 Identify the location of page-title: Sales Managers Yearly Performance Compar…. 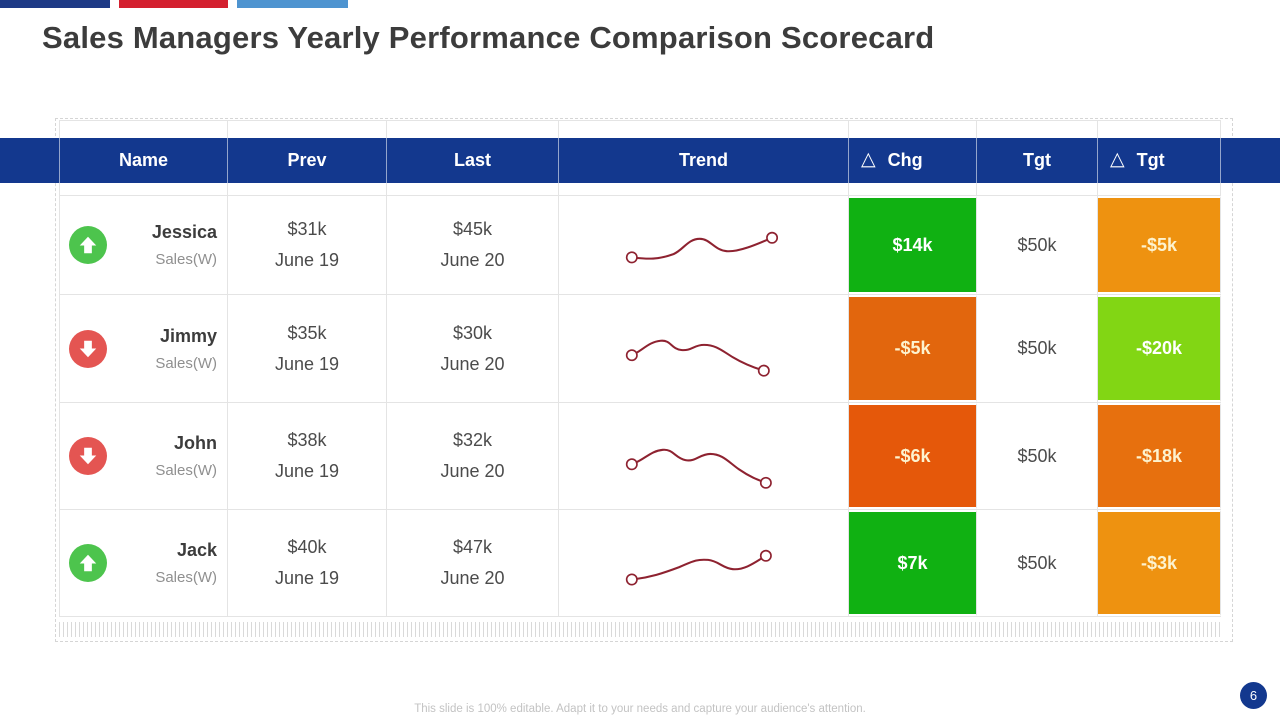
(488, 37).